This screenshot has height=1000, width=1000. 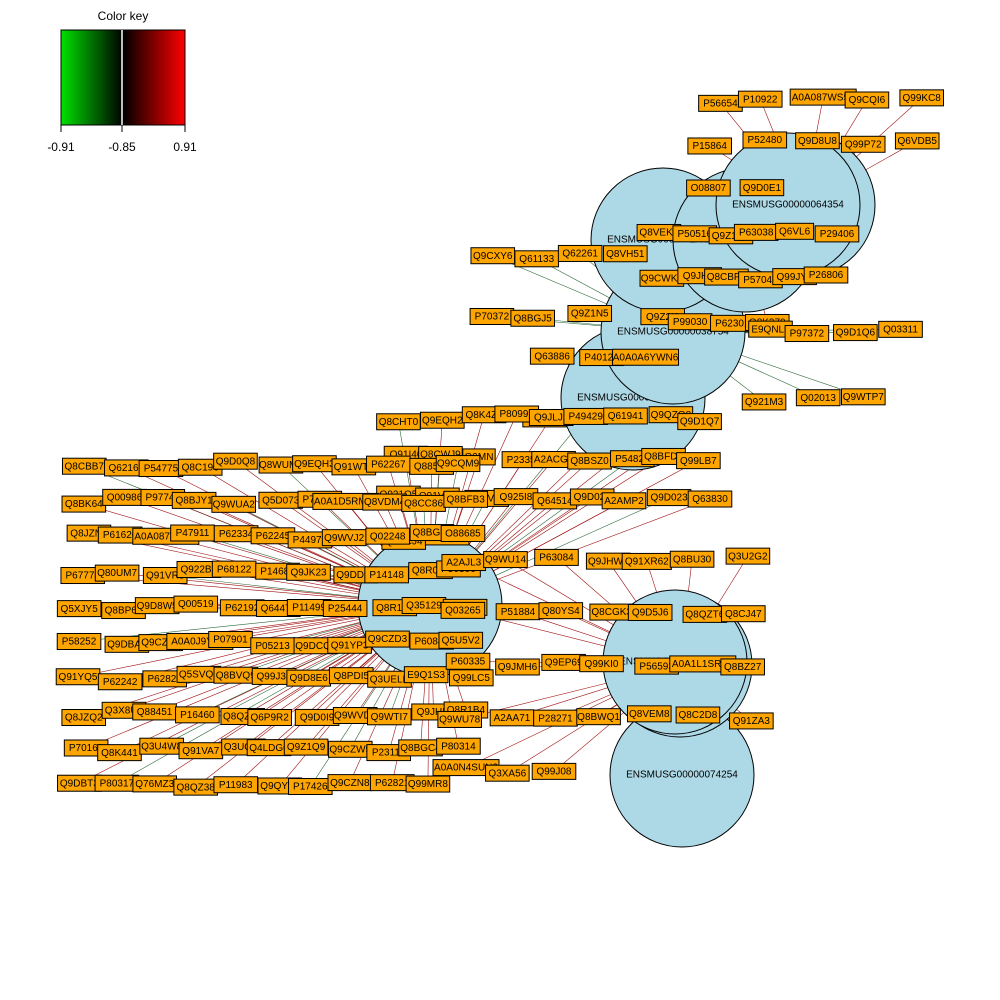 What do you see at coordinates (281, 500) in the screenshot?
I see `protein-node-label: Q5D073` at bounding box center [281, 500].